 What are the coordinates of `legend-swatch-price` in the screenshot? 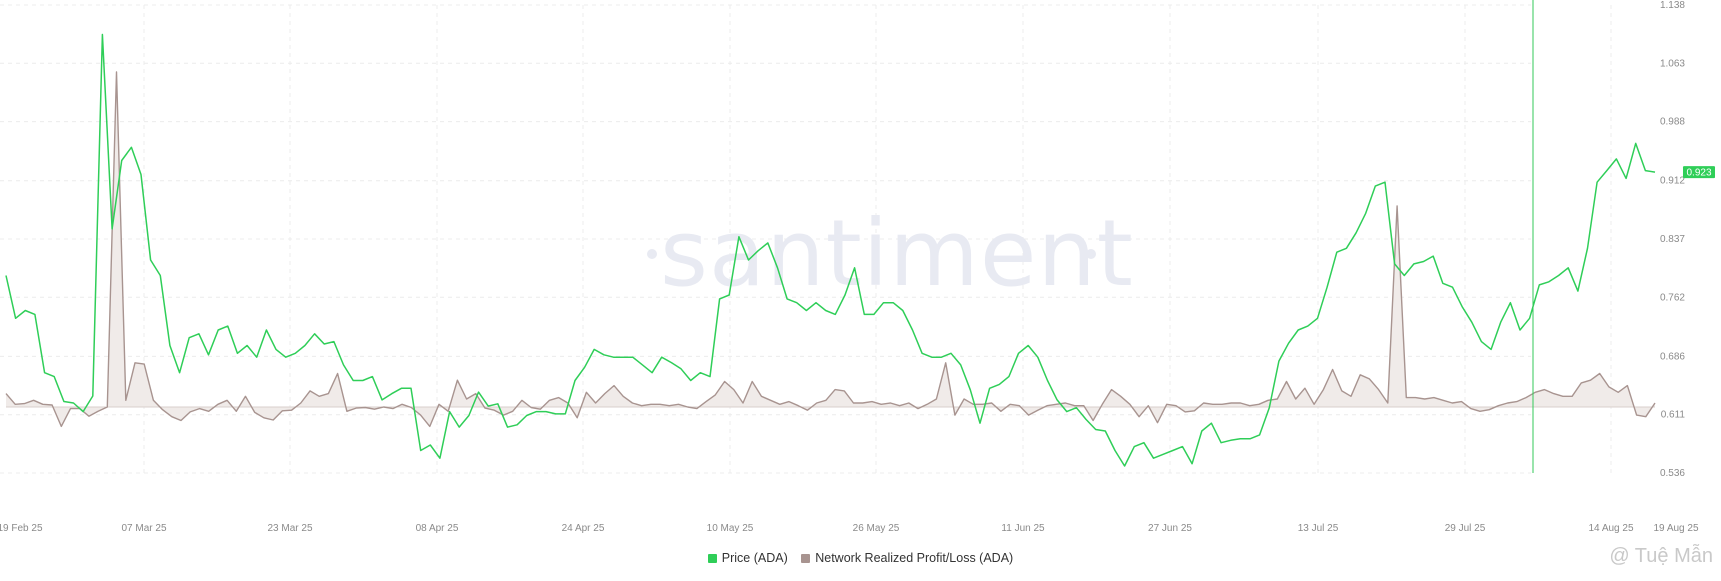 It's located at (712, 558).